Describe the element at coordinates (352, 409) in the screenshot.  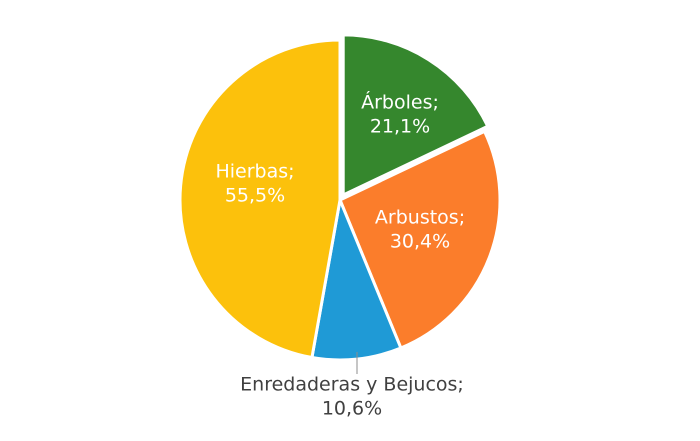
I see `slice-value-label: 10,6%` at that location.